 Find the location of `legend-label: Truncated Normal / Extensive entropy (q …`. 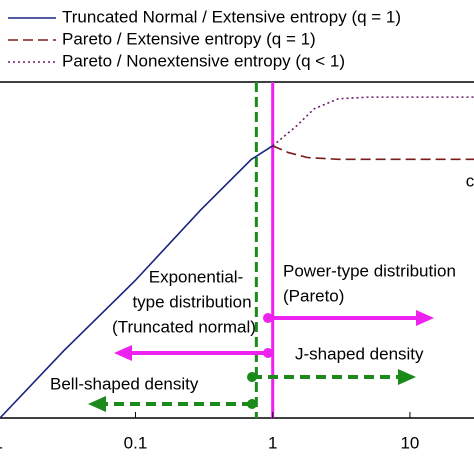

legend-label: Truncated Normal / Extensive entropy (q … is located at coordinates (231, 16).